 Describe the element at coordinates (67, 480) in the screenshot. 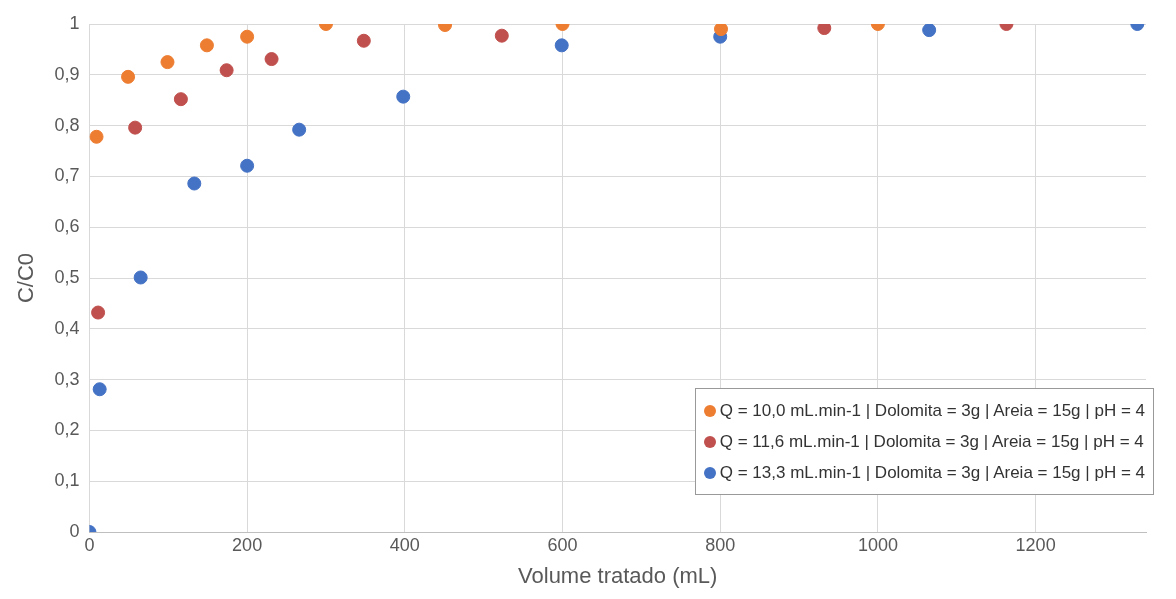

I see `y-tick-label: 0,1` at that location.